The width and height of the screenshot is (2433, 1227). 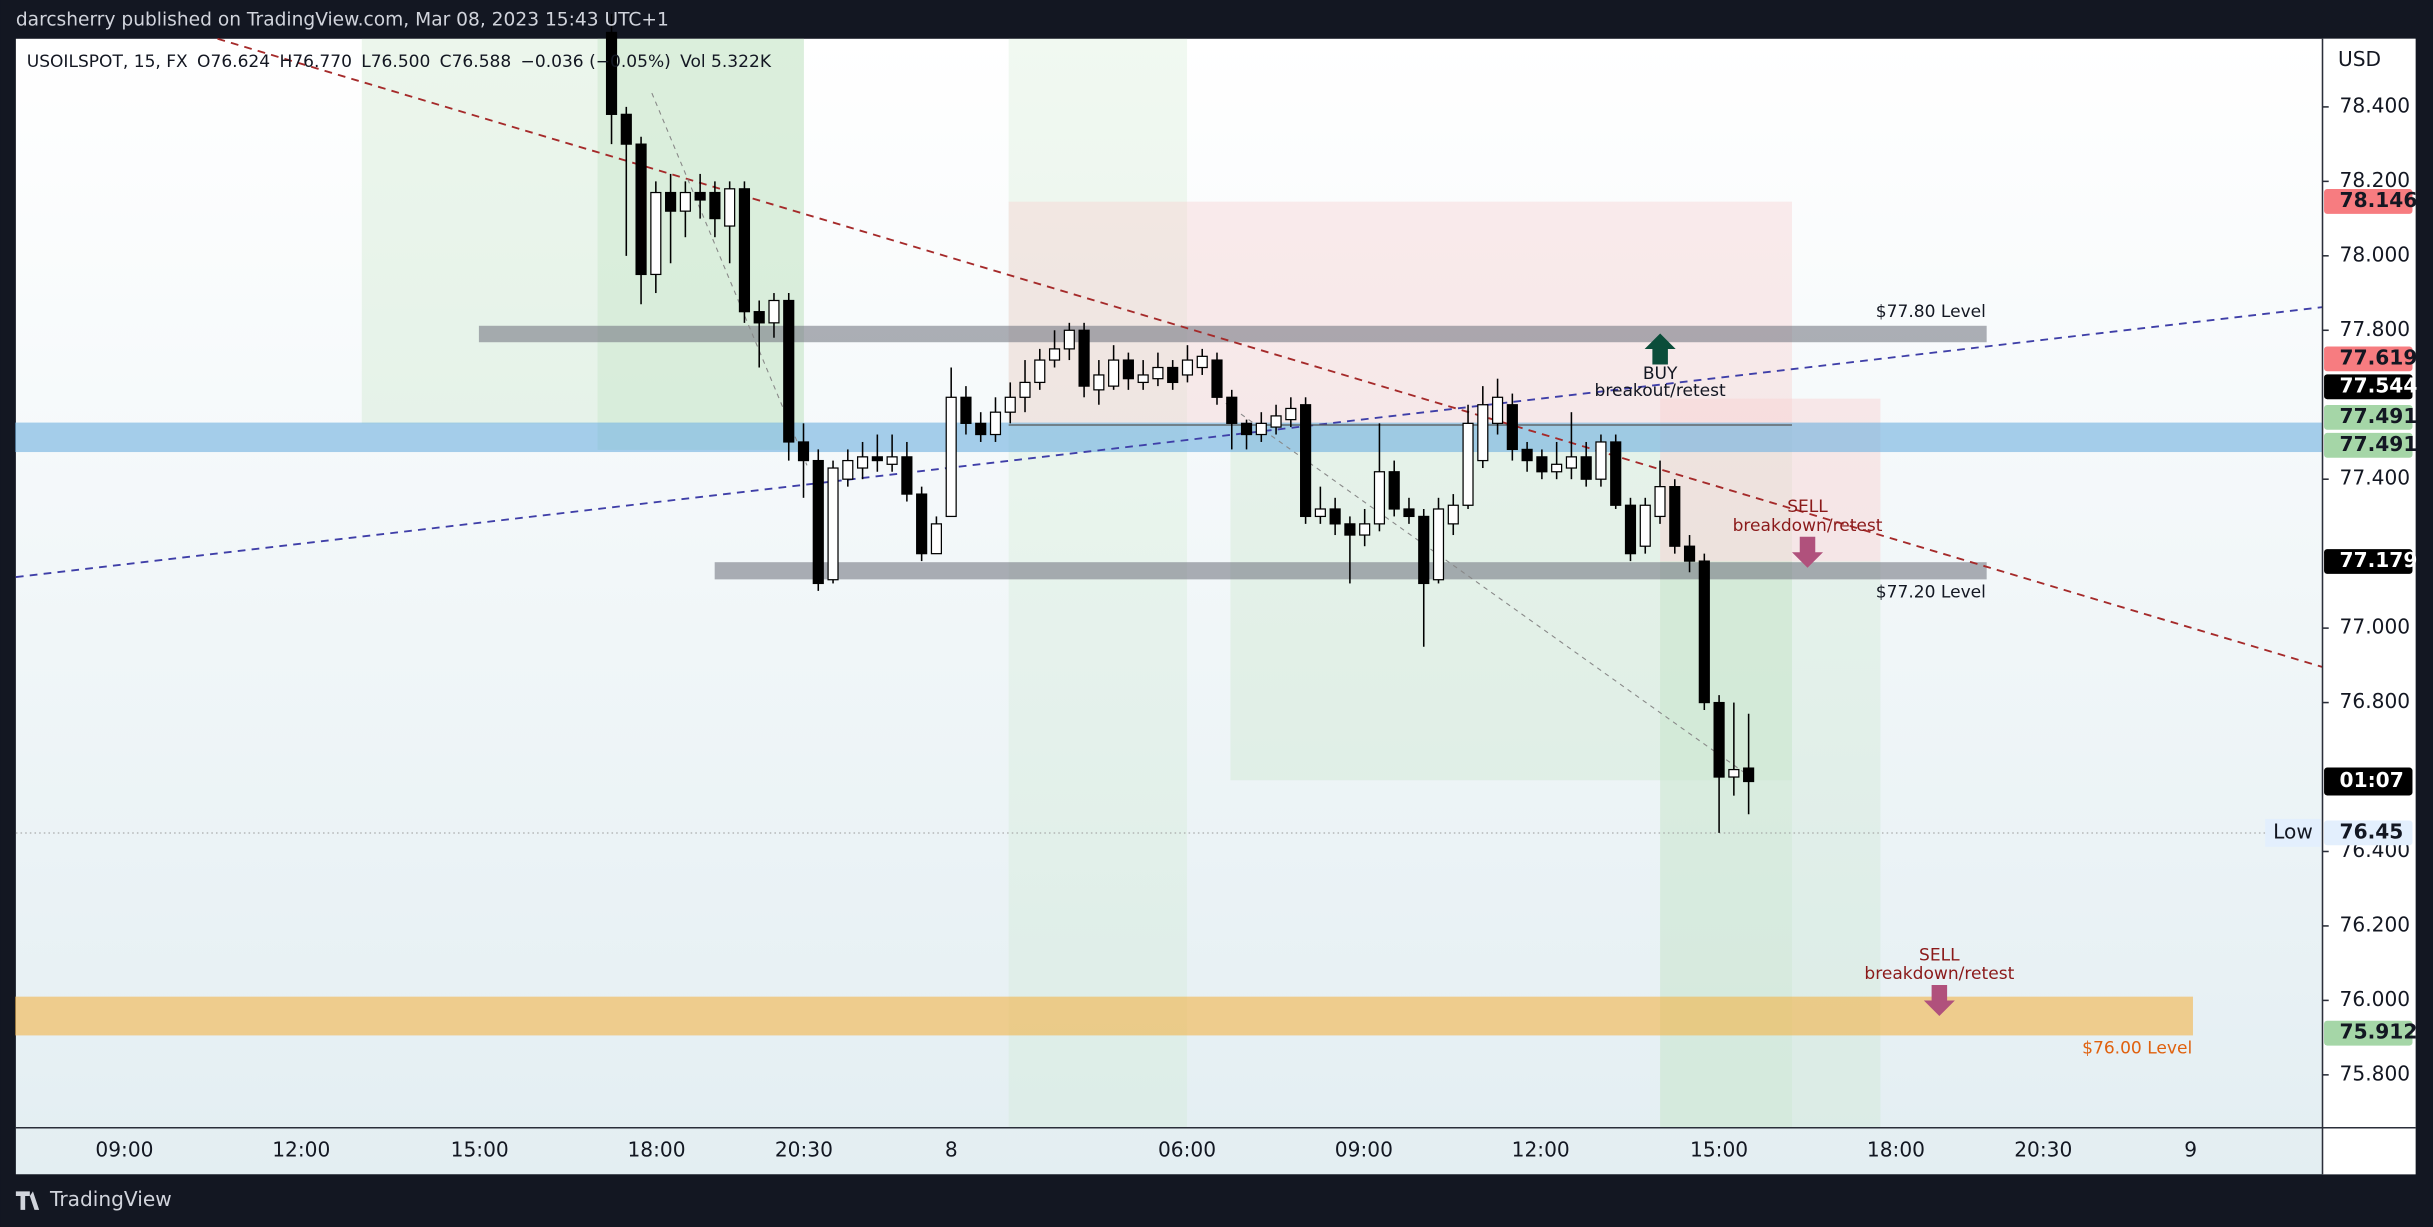 I want to click on level-label: $77.20 Level, so click(x=1931, y=593).